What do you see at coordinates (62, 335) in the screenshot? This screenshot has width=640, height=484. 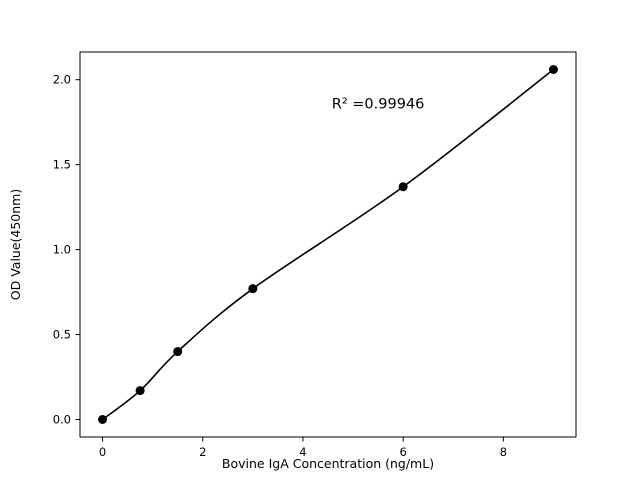 I see `y-tick-label: 0.5` at bounding box center [62, 335].